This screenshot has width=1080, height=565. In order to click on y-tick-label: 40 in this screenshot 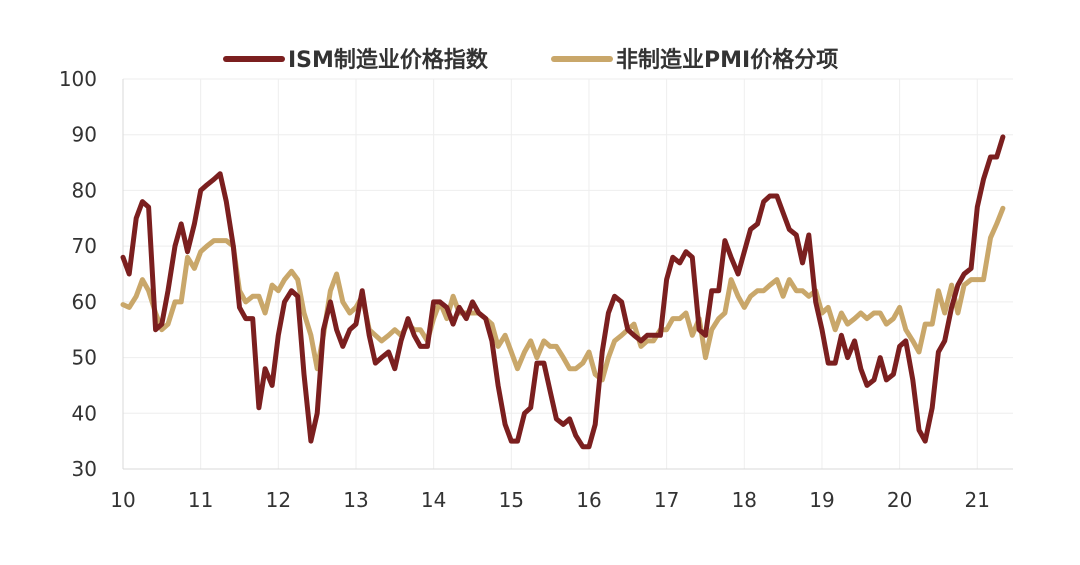, I will do `click(84, 413)`.